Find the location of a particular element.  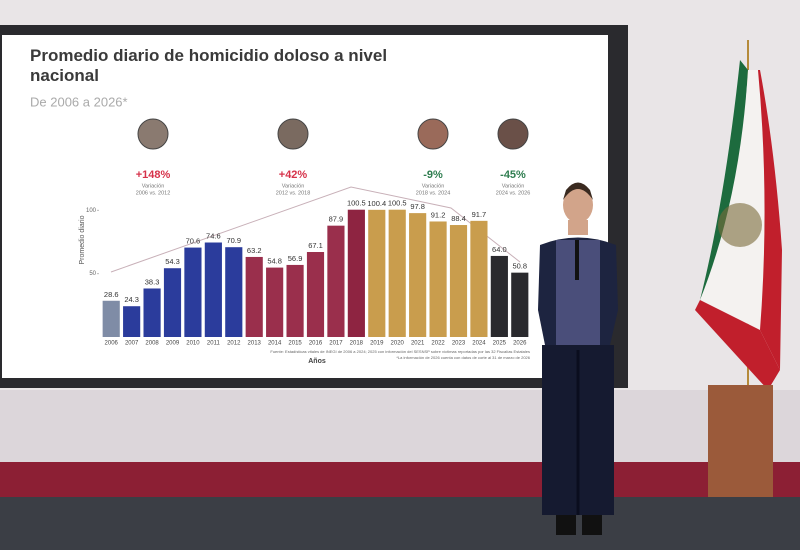

x-tick-label: 2018 is located at coordinates (357, 344).